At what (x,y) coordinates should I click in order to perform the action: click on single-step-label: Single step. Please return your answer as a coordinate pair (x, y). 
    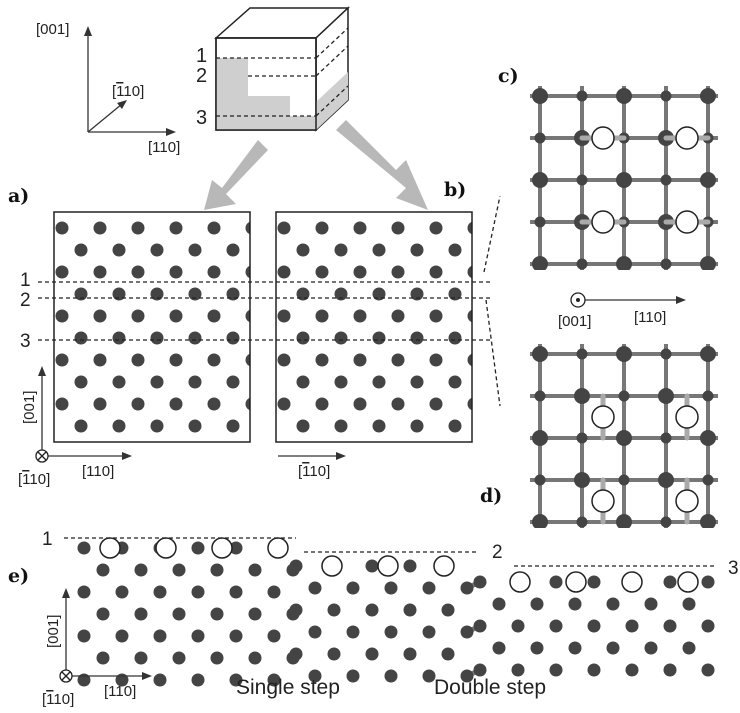
    Looking at the image, I should click on (288, 687).